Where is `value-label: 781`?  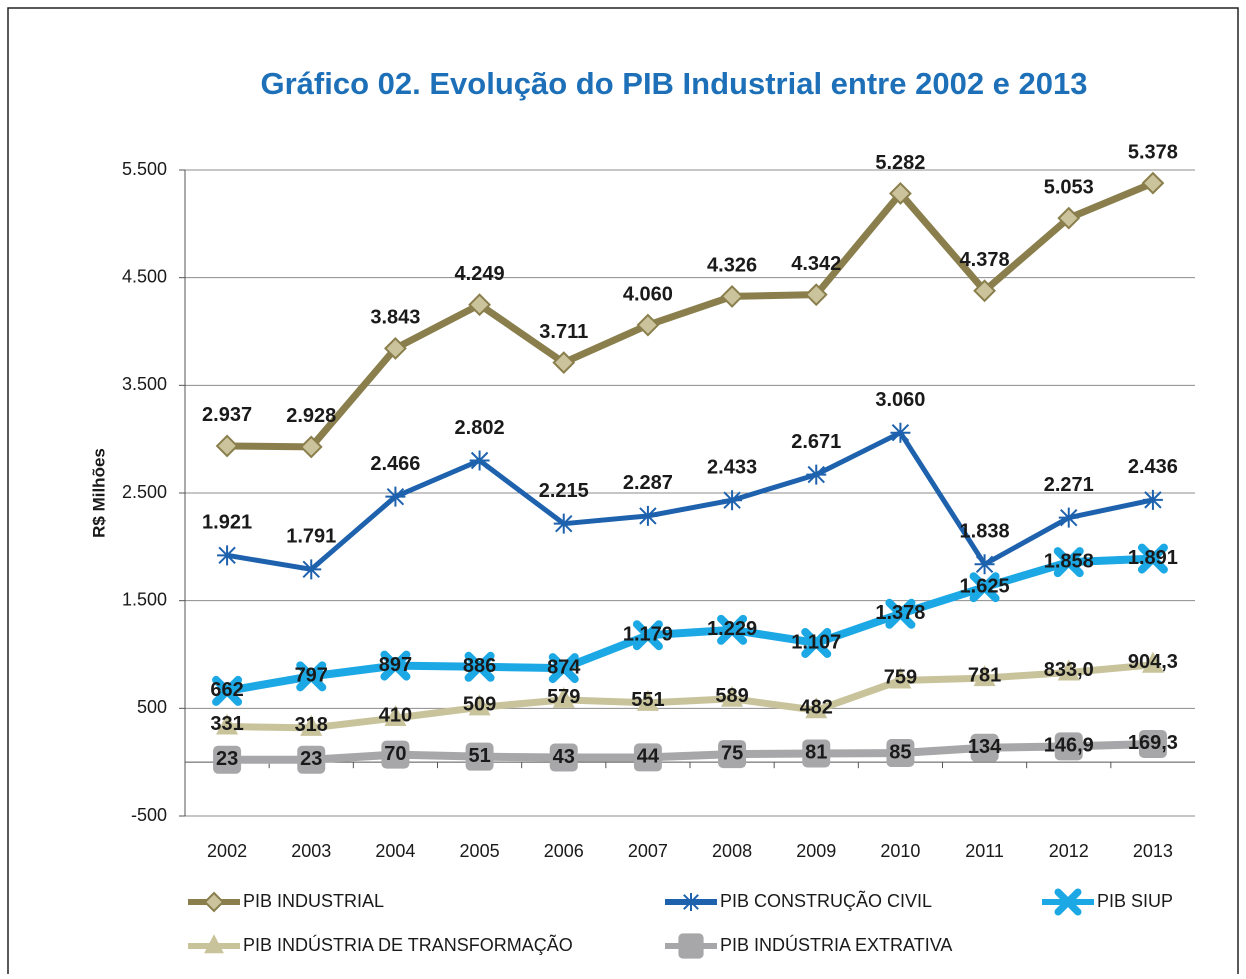
value-label: 781 is located at coordinates (984, 675).